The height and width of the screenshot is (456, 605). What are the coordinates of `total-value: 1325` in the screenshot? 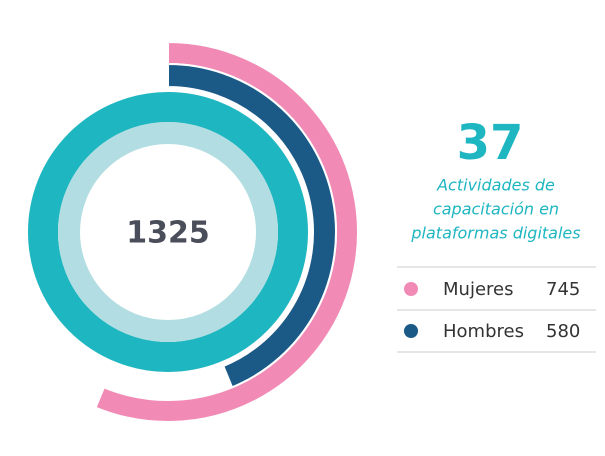 It's located at (168, 233).